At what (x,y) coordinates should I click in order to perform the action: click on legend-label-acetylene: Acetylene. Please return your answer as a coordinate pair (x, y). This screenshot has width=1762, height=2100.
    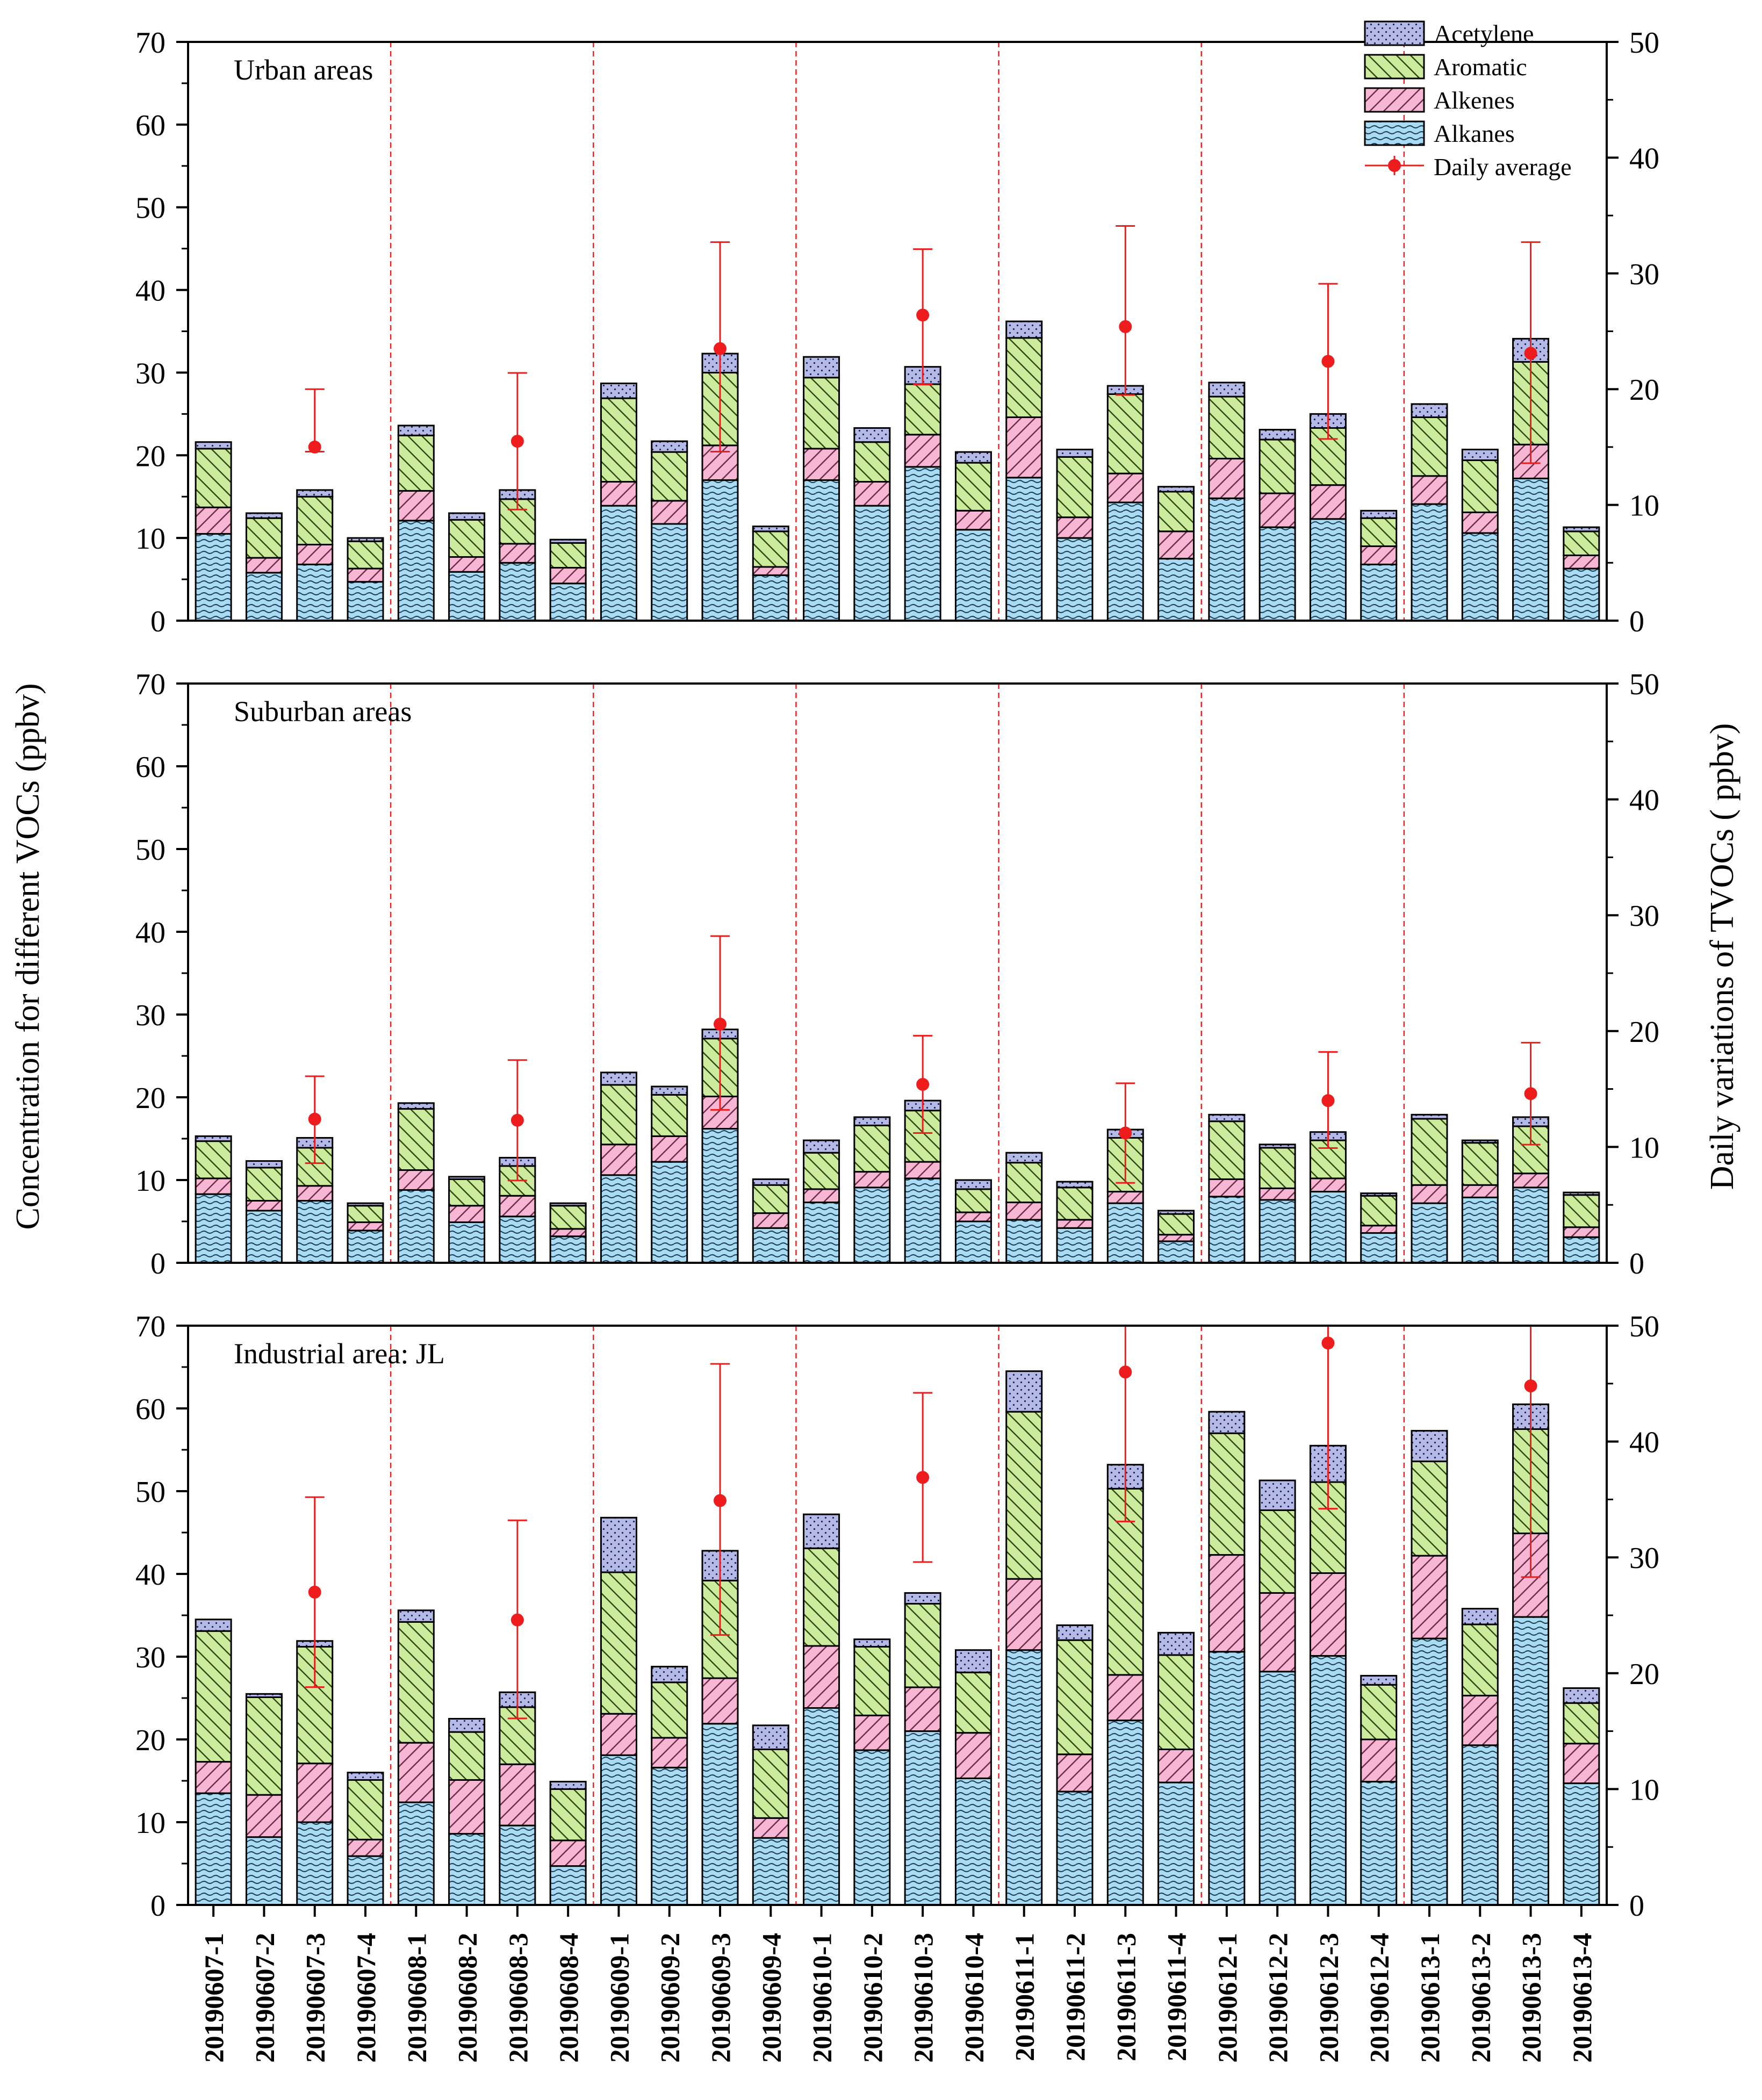
    Looking at the image, I should click on (1484, 33).